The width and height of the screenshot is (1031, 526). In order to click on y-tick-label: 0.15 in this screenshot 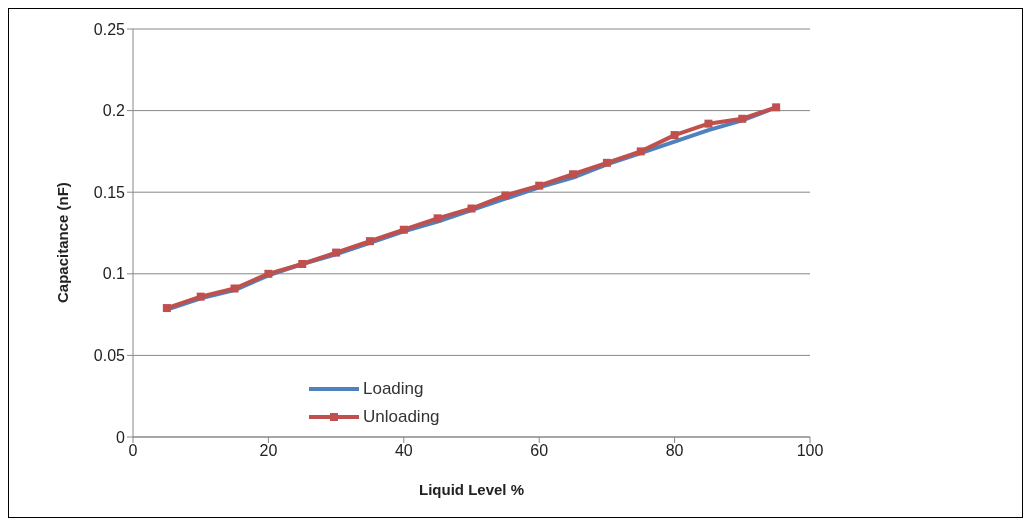, I will do `click(109, 192)`.